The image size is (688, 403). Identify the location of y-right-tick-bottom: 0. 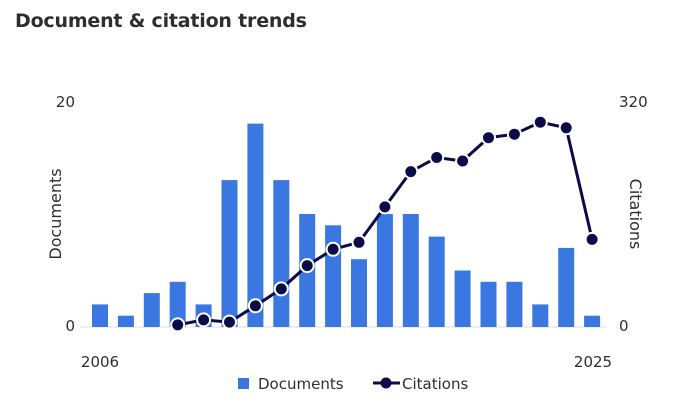
(624, 326).